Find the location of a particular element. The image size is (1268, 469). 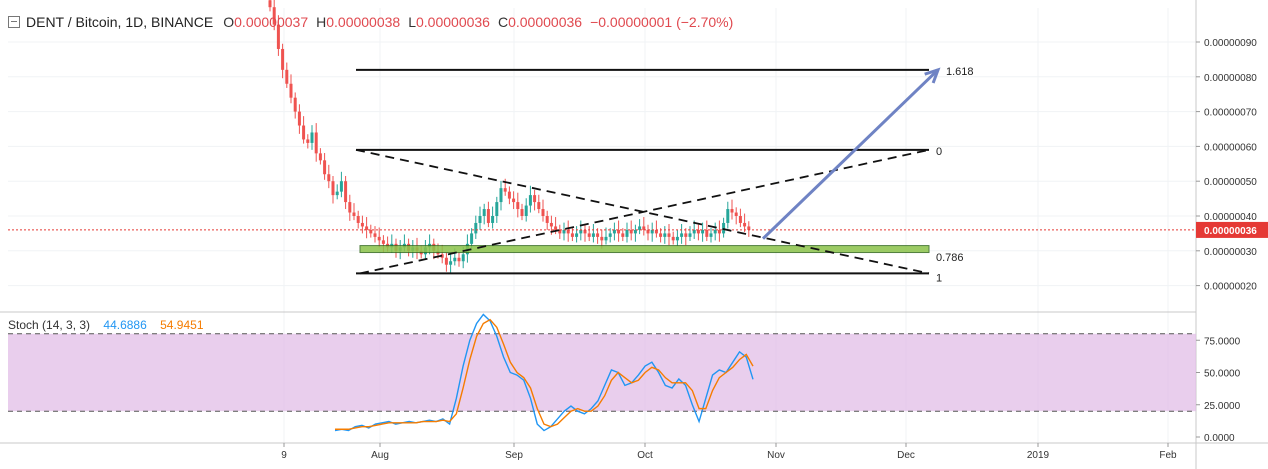

price-tick-label: 0.00000060 is located at coordinates (1230, 147).